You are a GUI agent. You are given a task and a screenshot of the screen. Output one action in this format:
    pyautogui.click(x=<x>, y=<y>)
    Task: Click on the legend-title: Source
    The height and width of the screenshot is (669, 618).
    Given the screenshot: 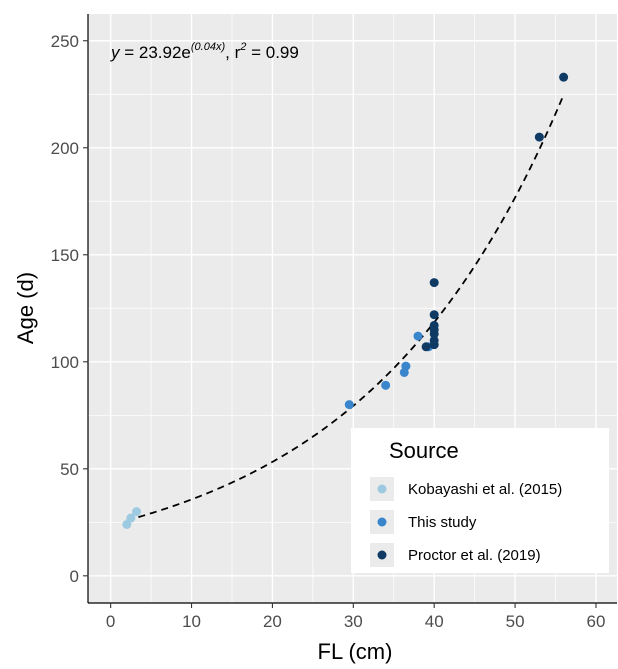 What is the action you would take?
    pyautogui.click(x=424, y=450)
    